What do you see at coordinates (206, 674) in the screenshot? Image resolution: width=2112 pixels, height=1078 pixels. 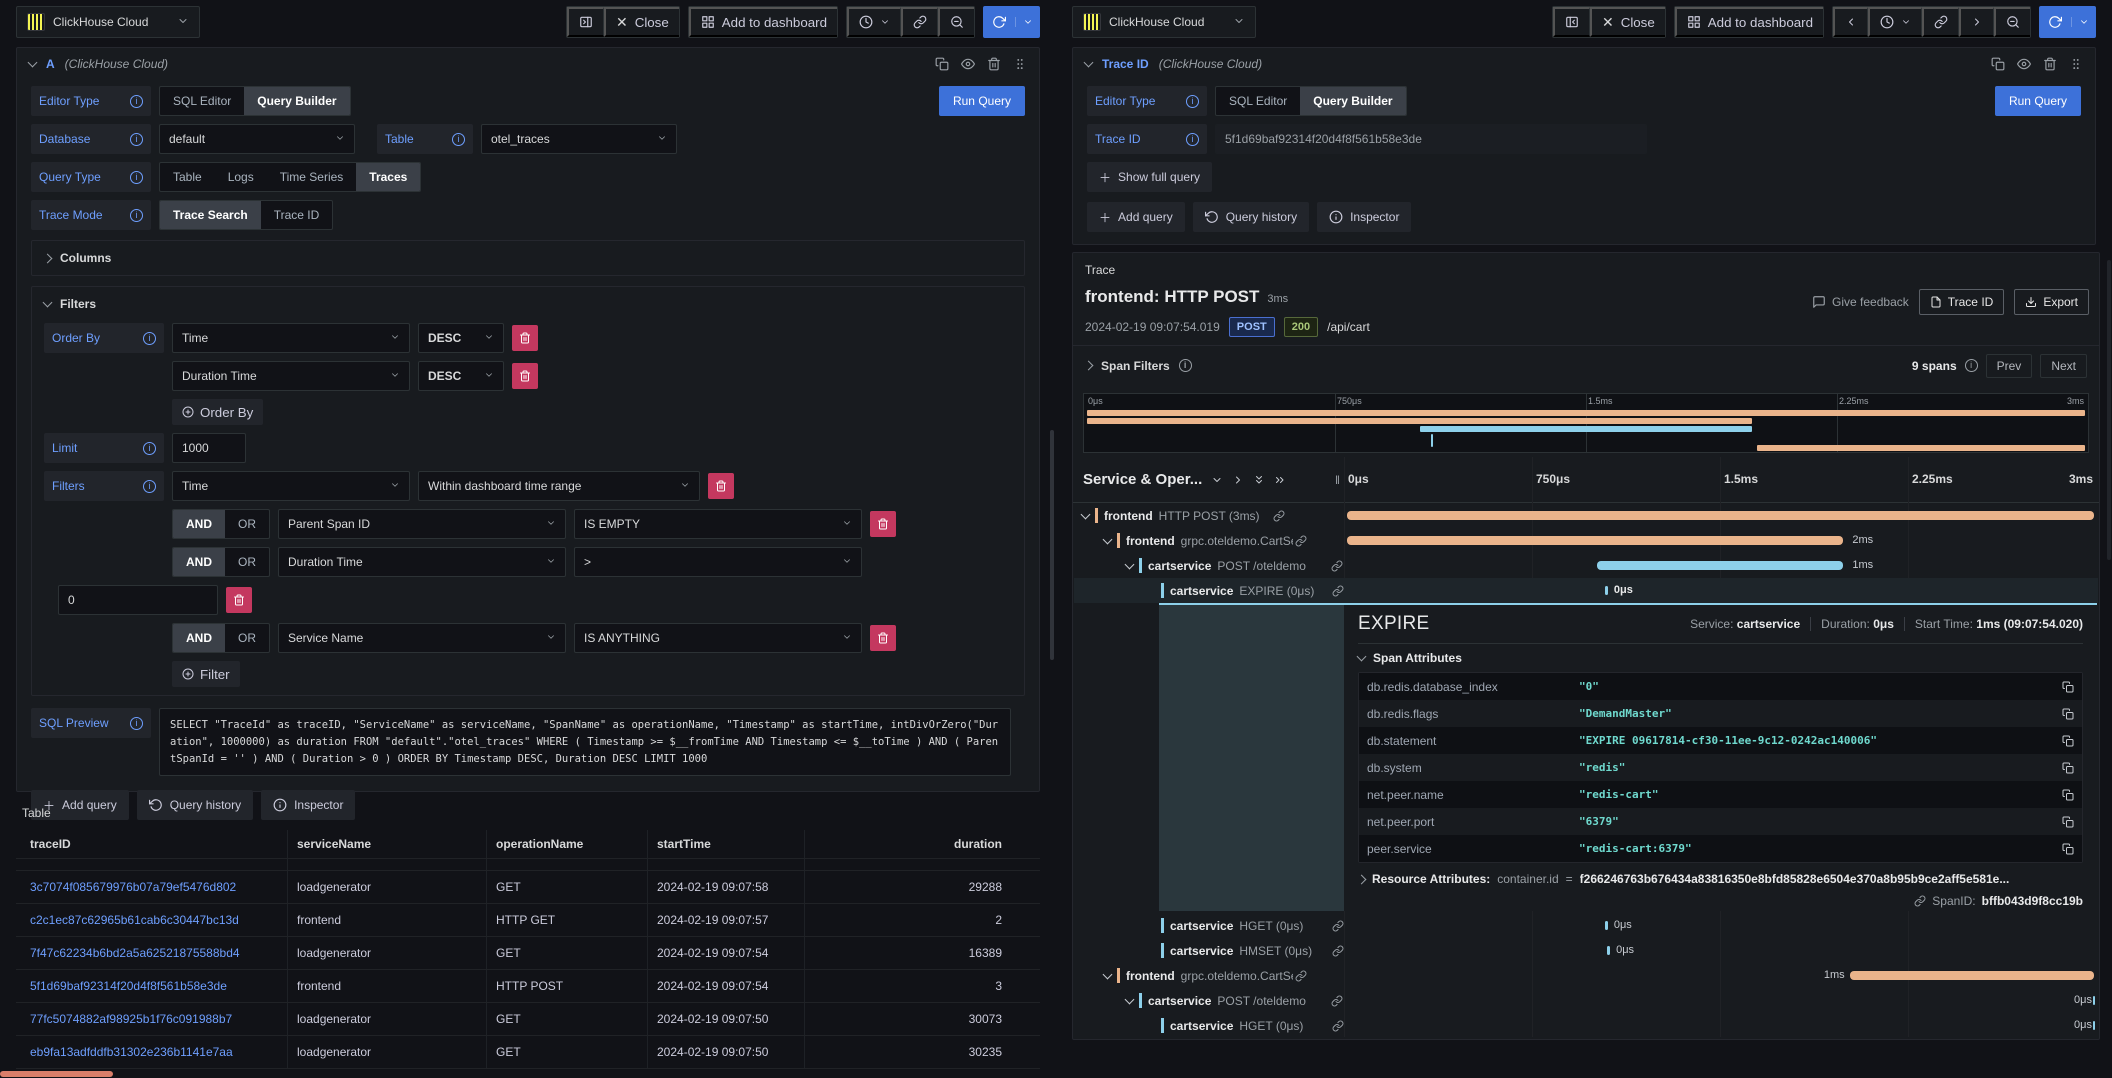 I see `add-filter-button: Filter` at bounding box center [206, 674].